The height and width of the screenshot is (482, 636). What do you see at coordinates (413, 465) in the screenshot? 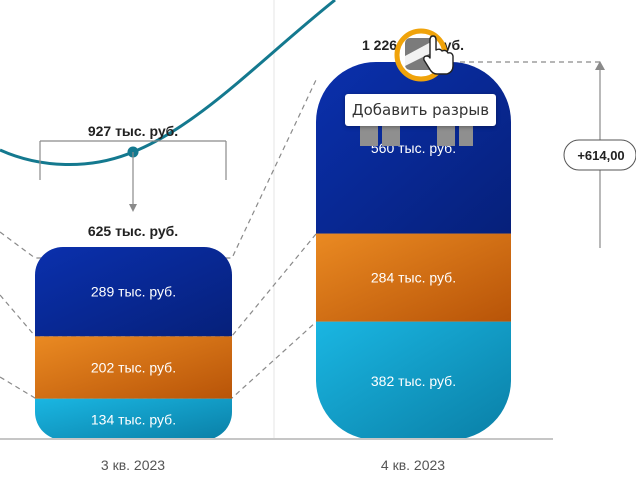
I see `x-tick-q4: 4 кв. 2023` at bounding box center [413, 465].